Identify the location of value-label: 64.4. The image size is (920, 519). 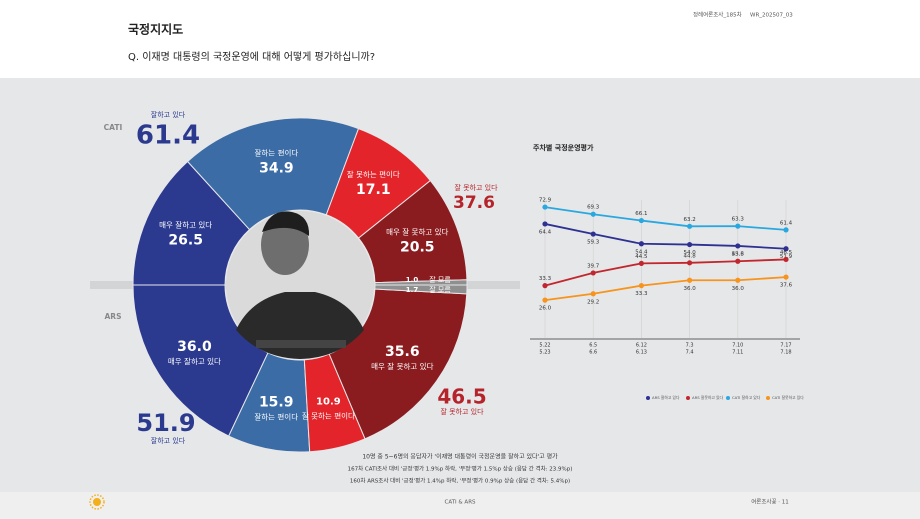
(545, 232).